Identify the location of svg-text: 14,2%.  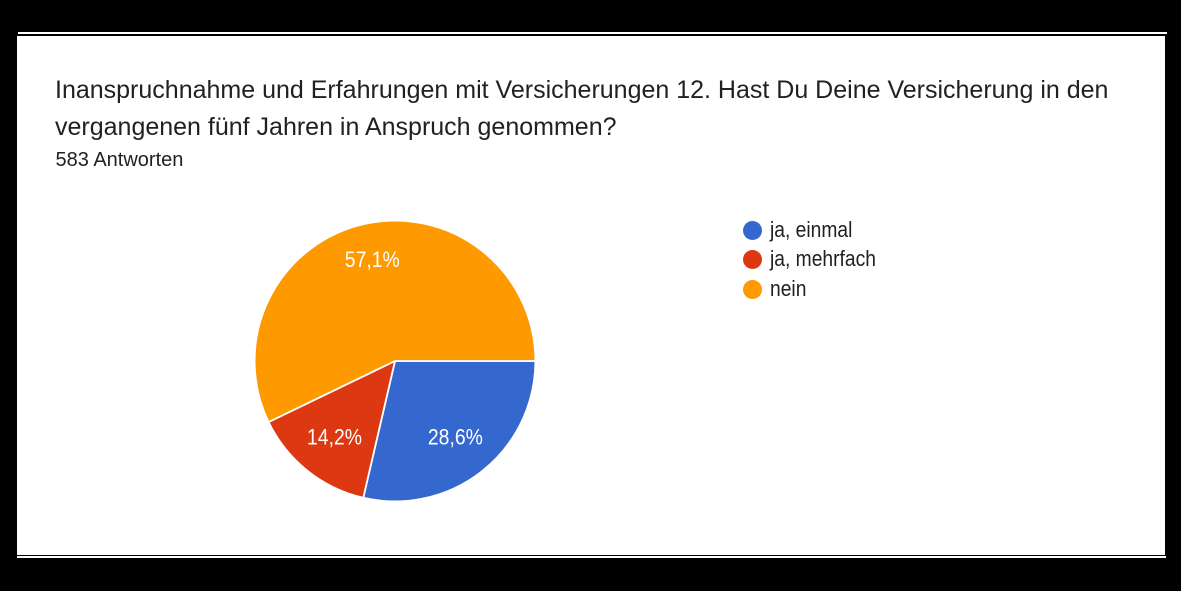
(334, 436).